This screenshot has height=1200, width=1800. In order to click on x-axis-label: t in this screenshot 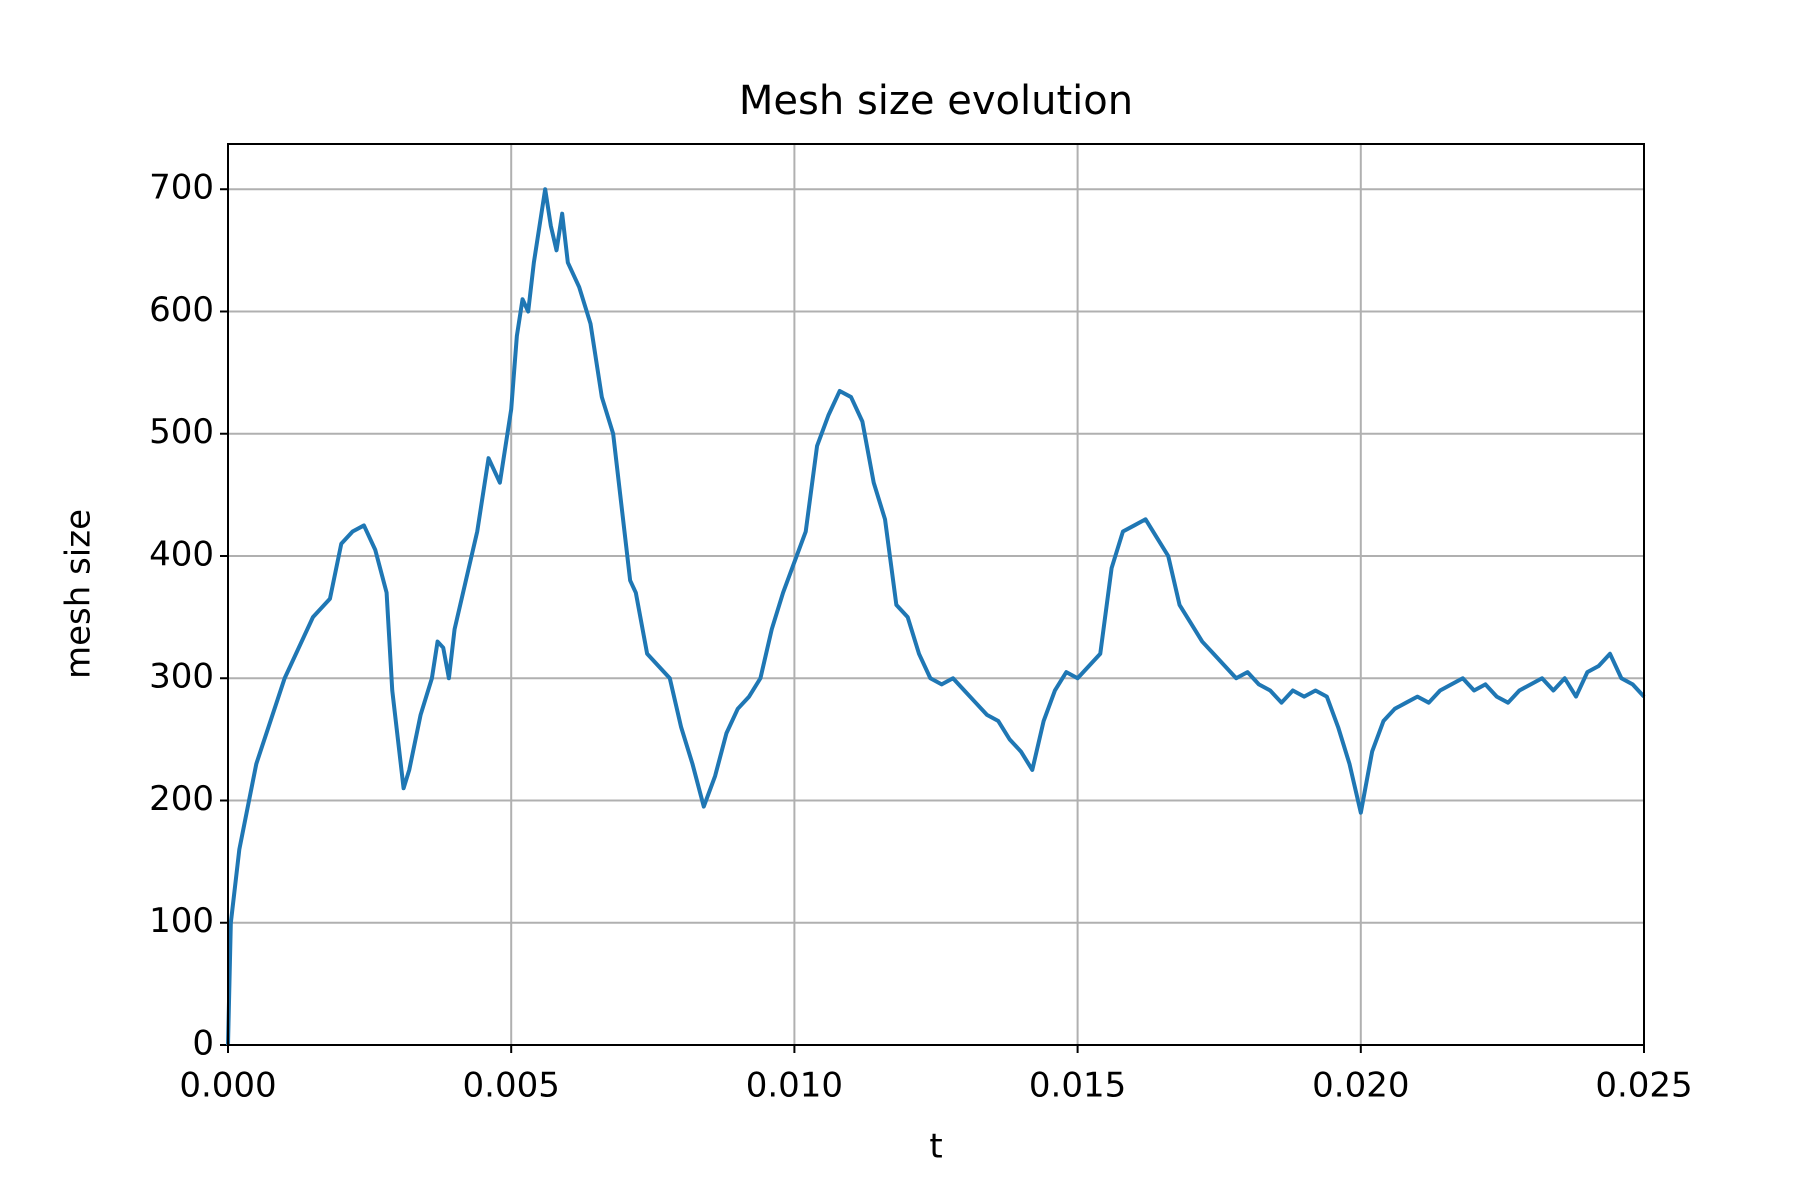, I will do `click(935, 1147)`.